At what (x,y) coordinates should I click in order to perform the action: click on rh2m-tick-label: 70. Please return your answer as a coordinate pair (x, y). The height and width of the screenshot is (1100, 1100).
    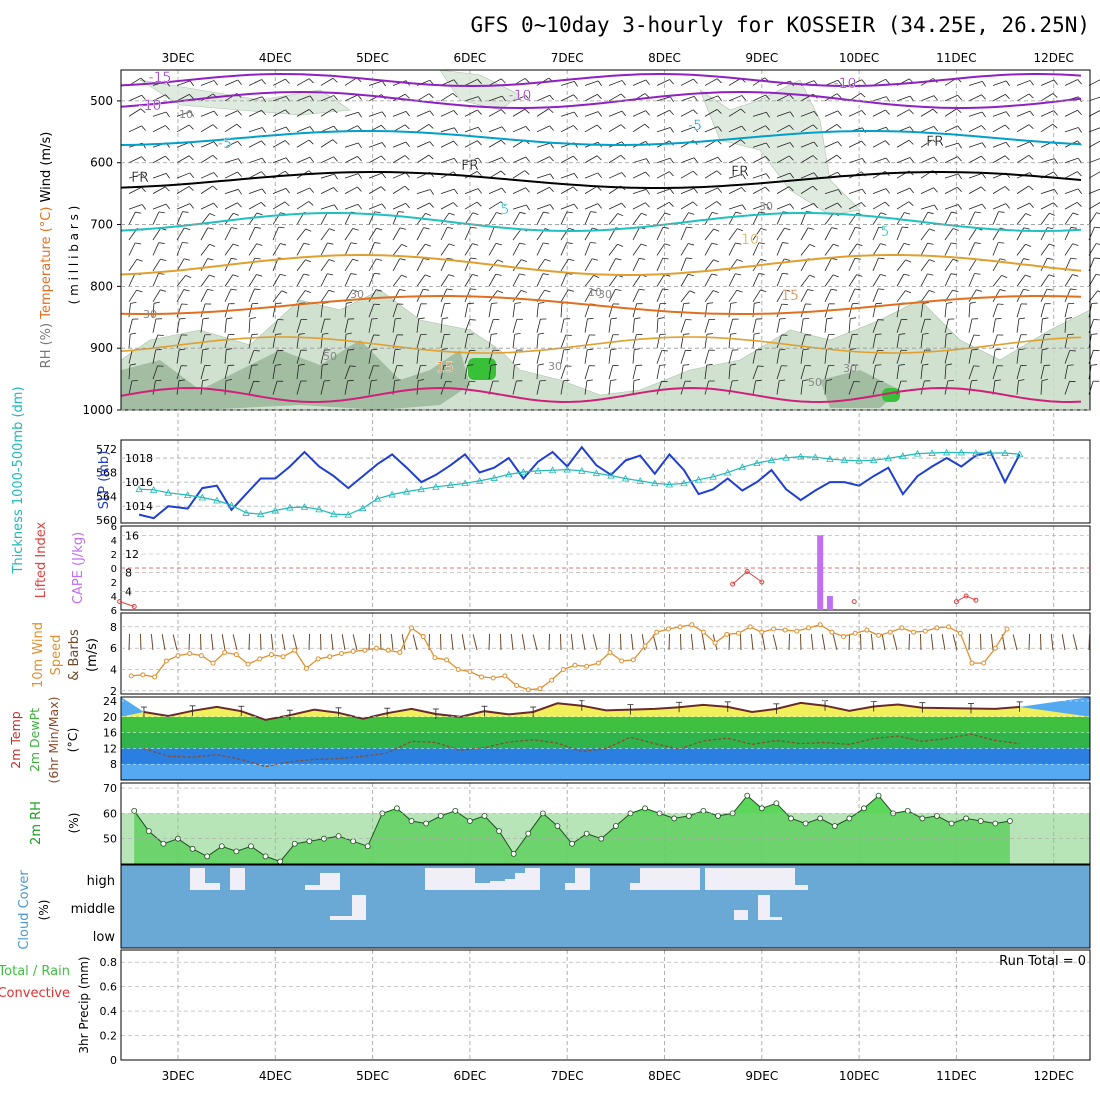
    Looking at the image, I should click on (110, 788).